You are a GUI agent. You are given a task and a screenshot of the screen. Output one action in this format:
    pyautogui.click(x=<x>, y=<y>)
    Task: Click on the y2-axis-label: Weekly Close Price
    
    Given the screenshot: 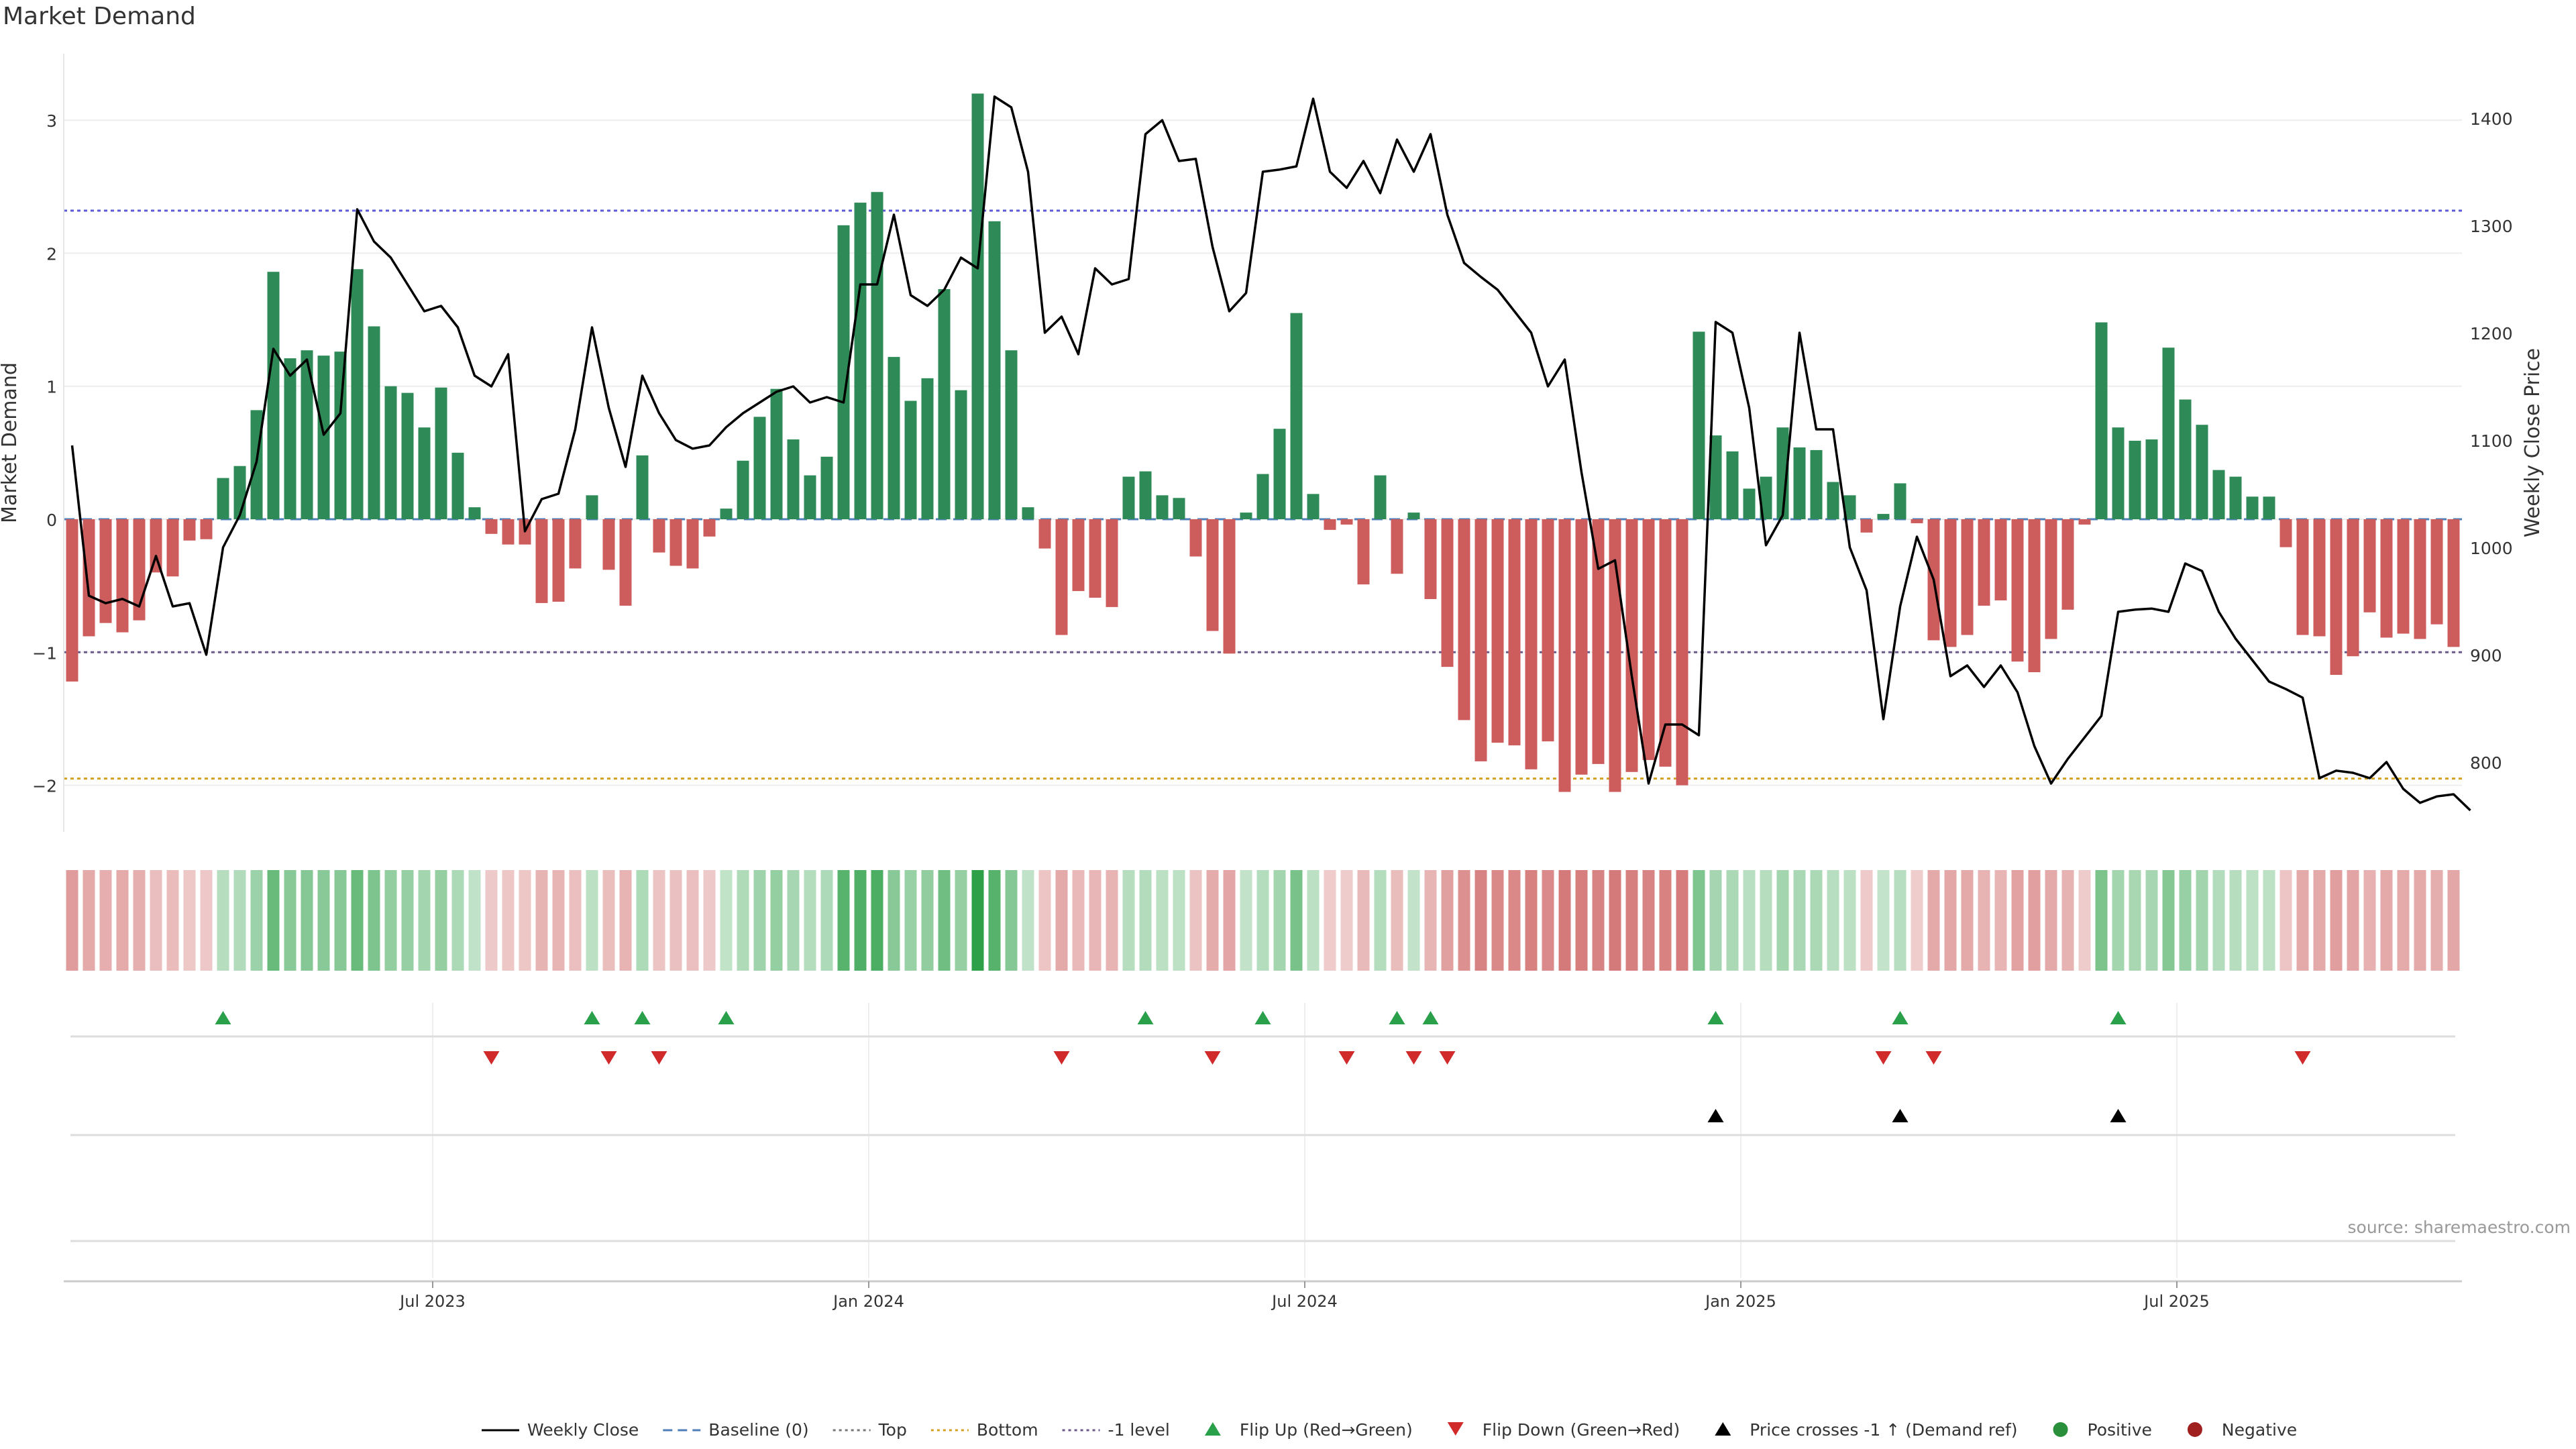 What is the action you would take?
    pyautogui.click(x=2532, y=442)
    